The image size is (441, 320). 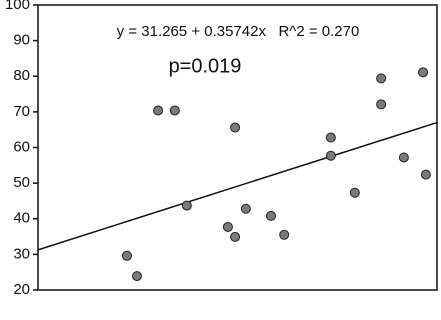 I want to click on equation: y = 31.265 + 0.35742x R^2 = 0.270, so click(x=238, y=31).